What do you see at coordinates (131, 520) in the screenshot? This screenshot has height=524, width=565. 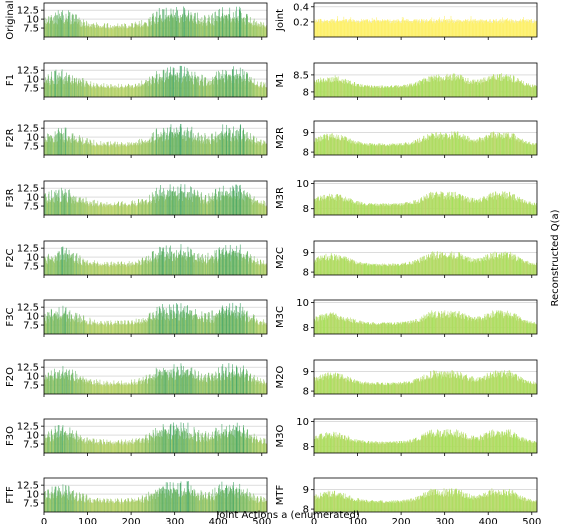 I see `x-tick-label: 200` at bounding box center [131, 520].